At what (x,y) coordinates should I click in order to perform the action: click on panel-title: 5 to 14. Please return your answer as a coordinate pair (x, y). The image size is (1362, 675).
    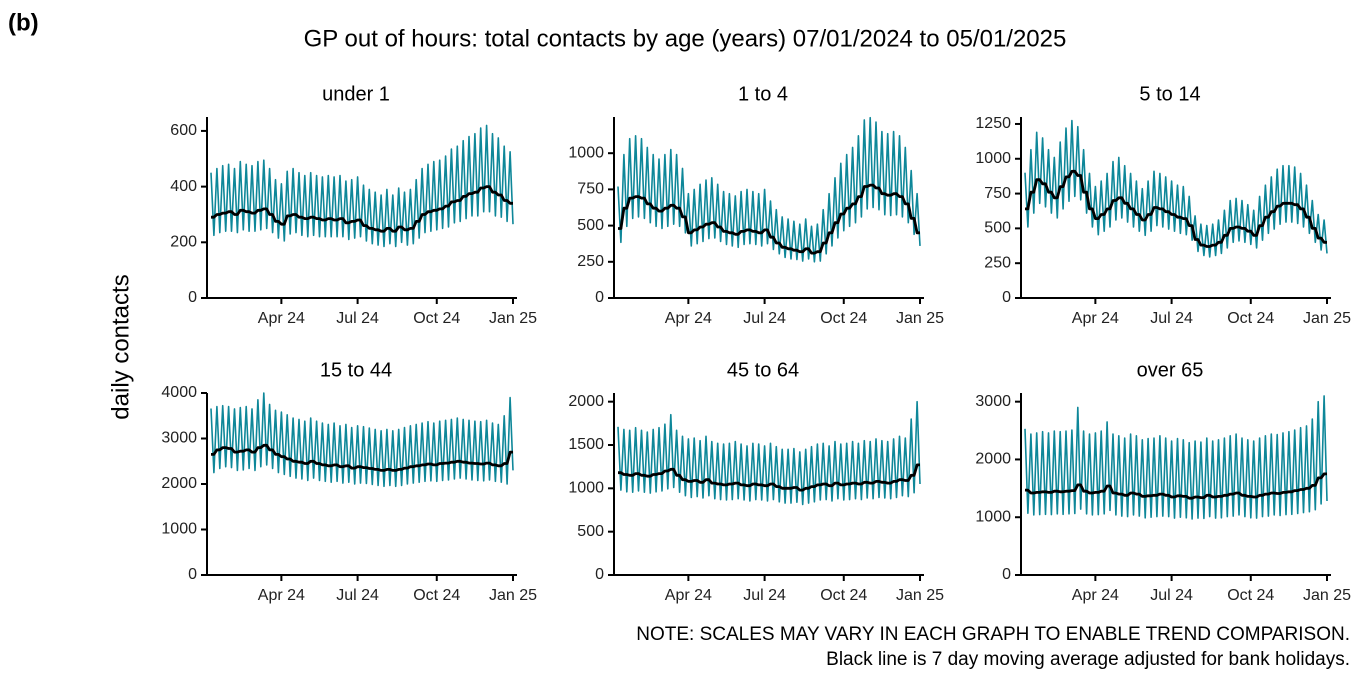
    Looking at the image, I should click on (1169, 94).